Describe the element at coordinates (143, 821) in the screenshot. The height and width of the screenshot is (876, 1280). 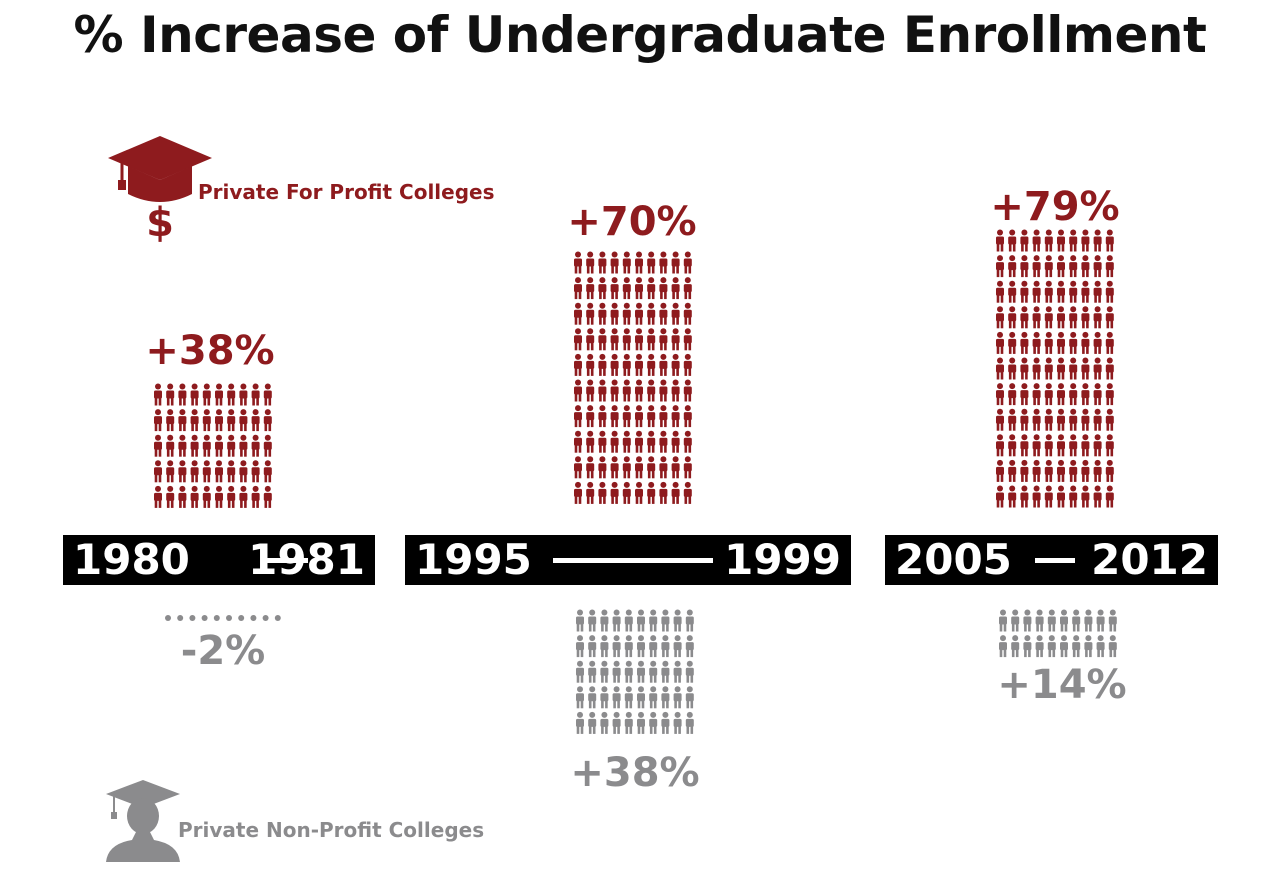
I see `graduate-silhouette-icon` at that location.